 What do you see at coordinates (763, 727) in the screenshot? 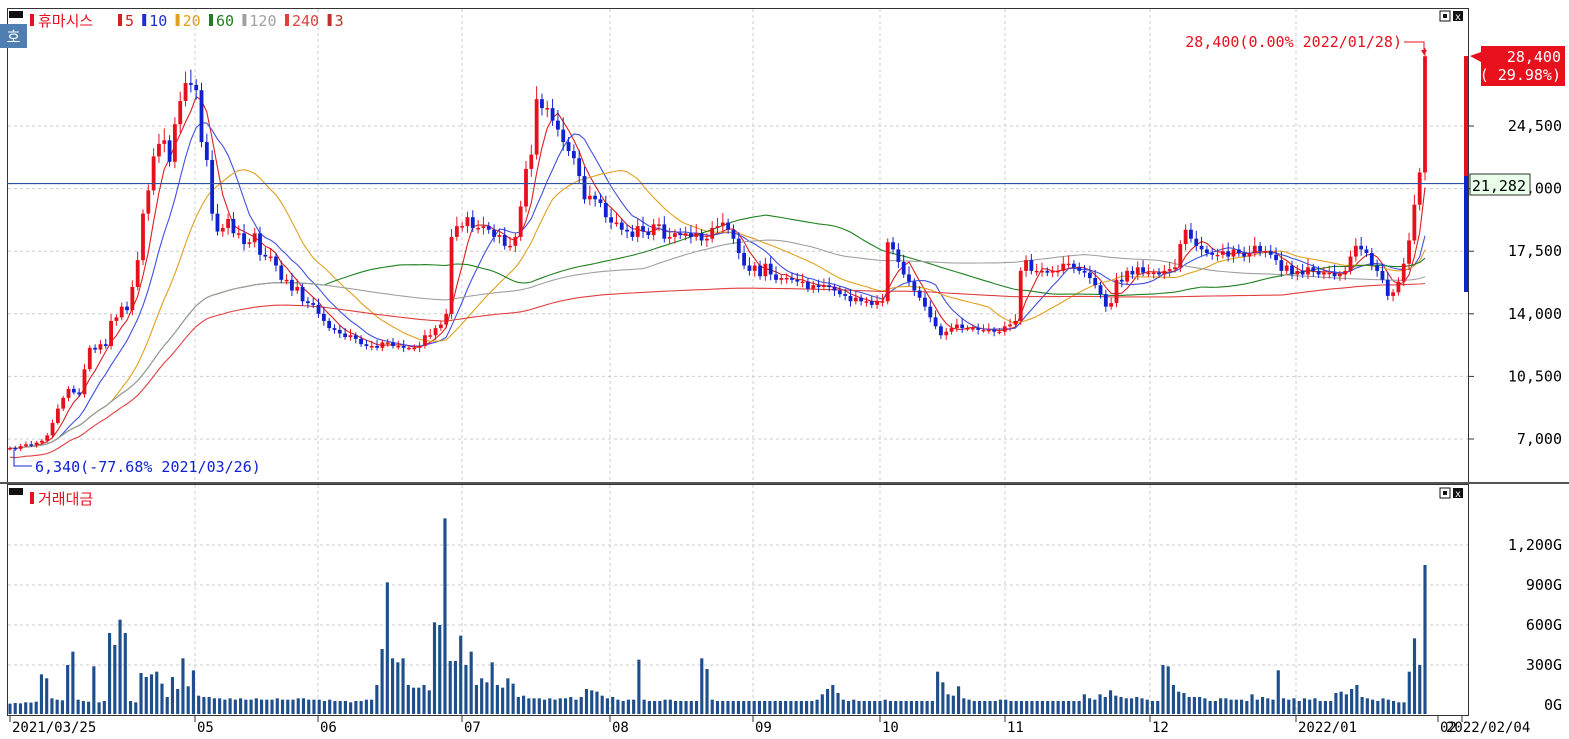
I see `x-tick-label: 09` at bounding box center [763, 727].